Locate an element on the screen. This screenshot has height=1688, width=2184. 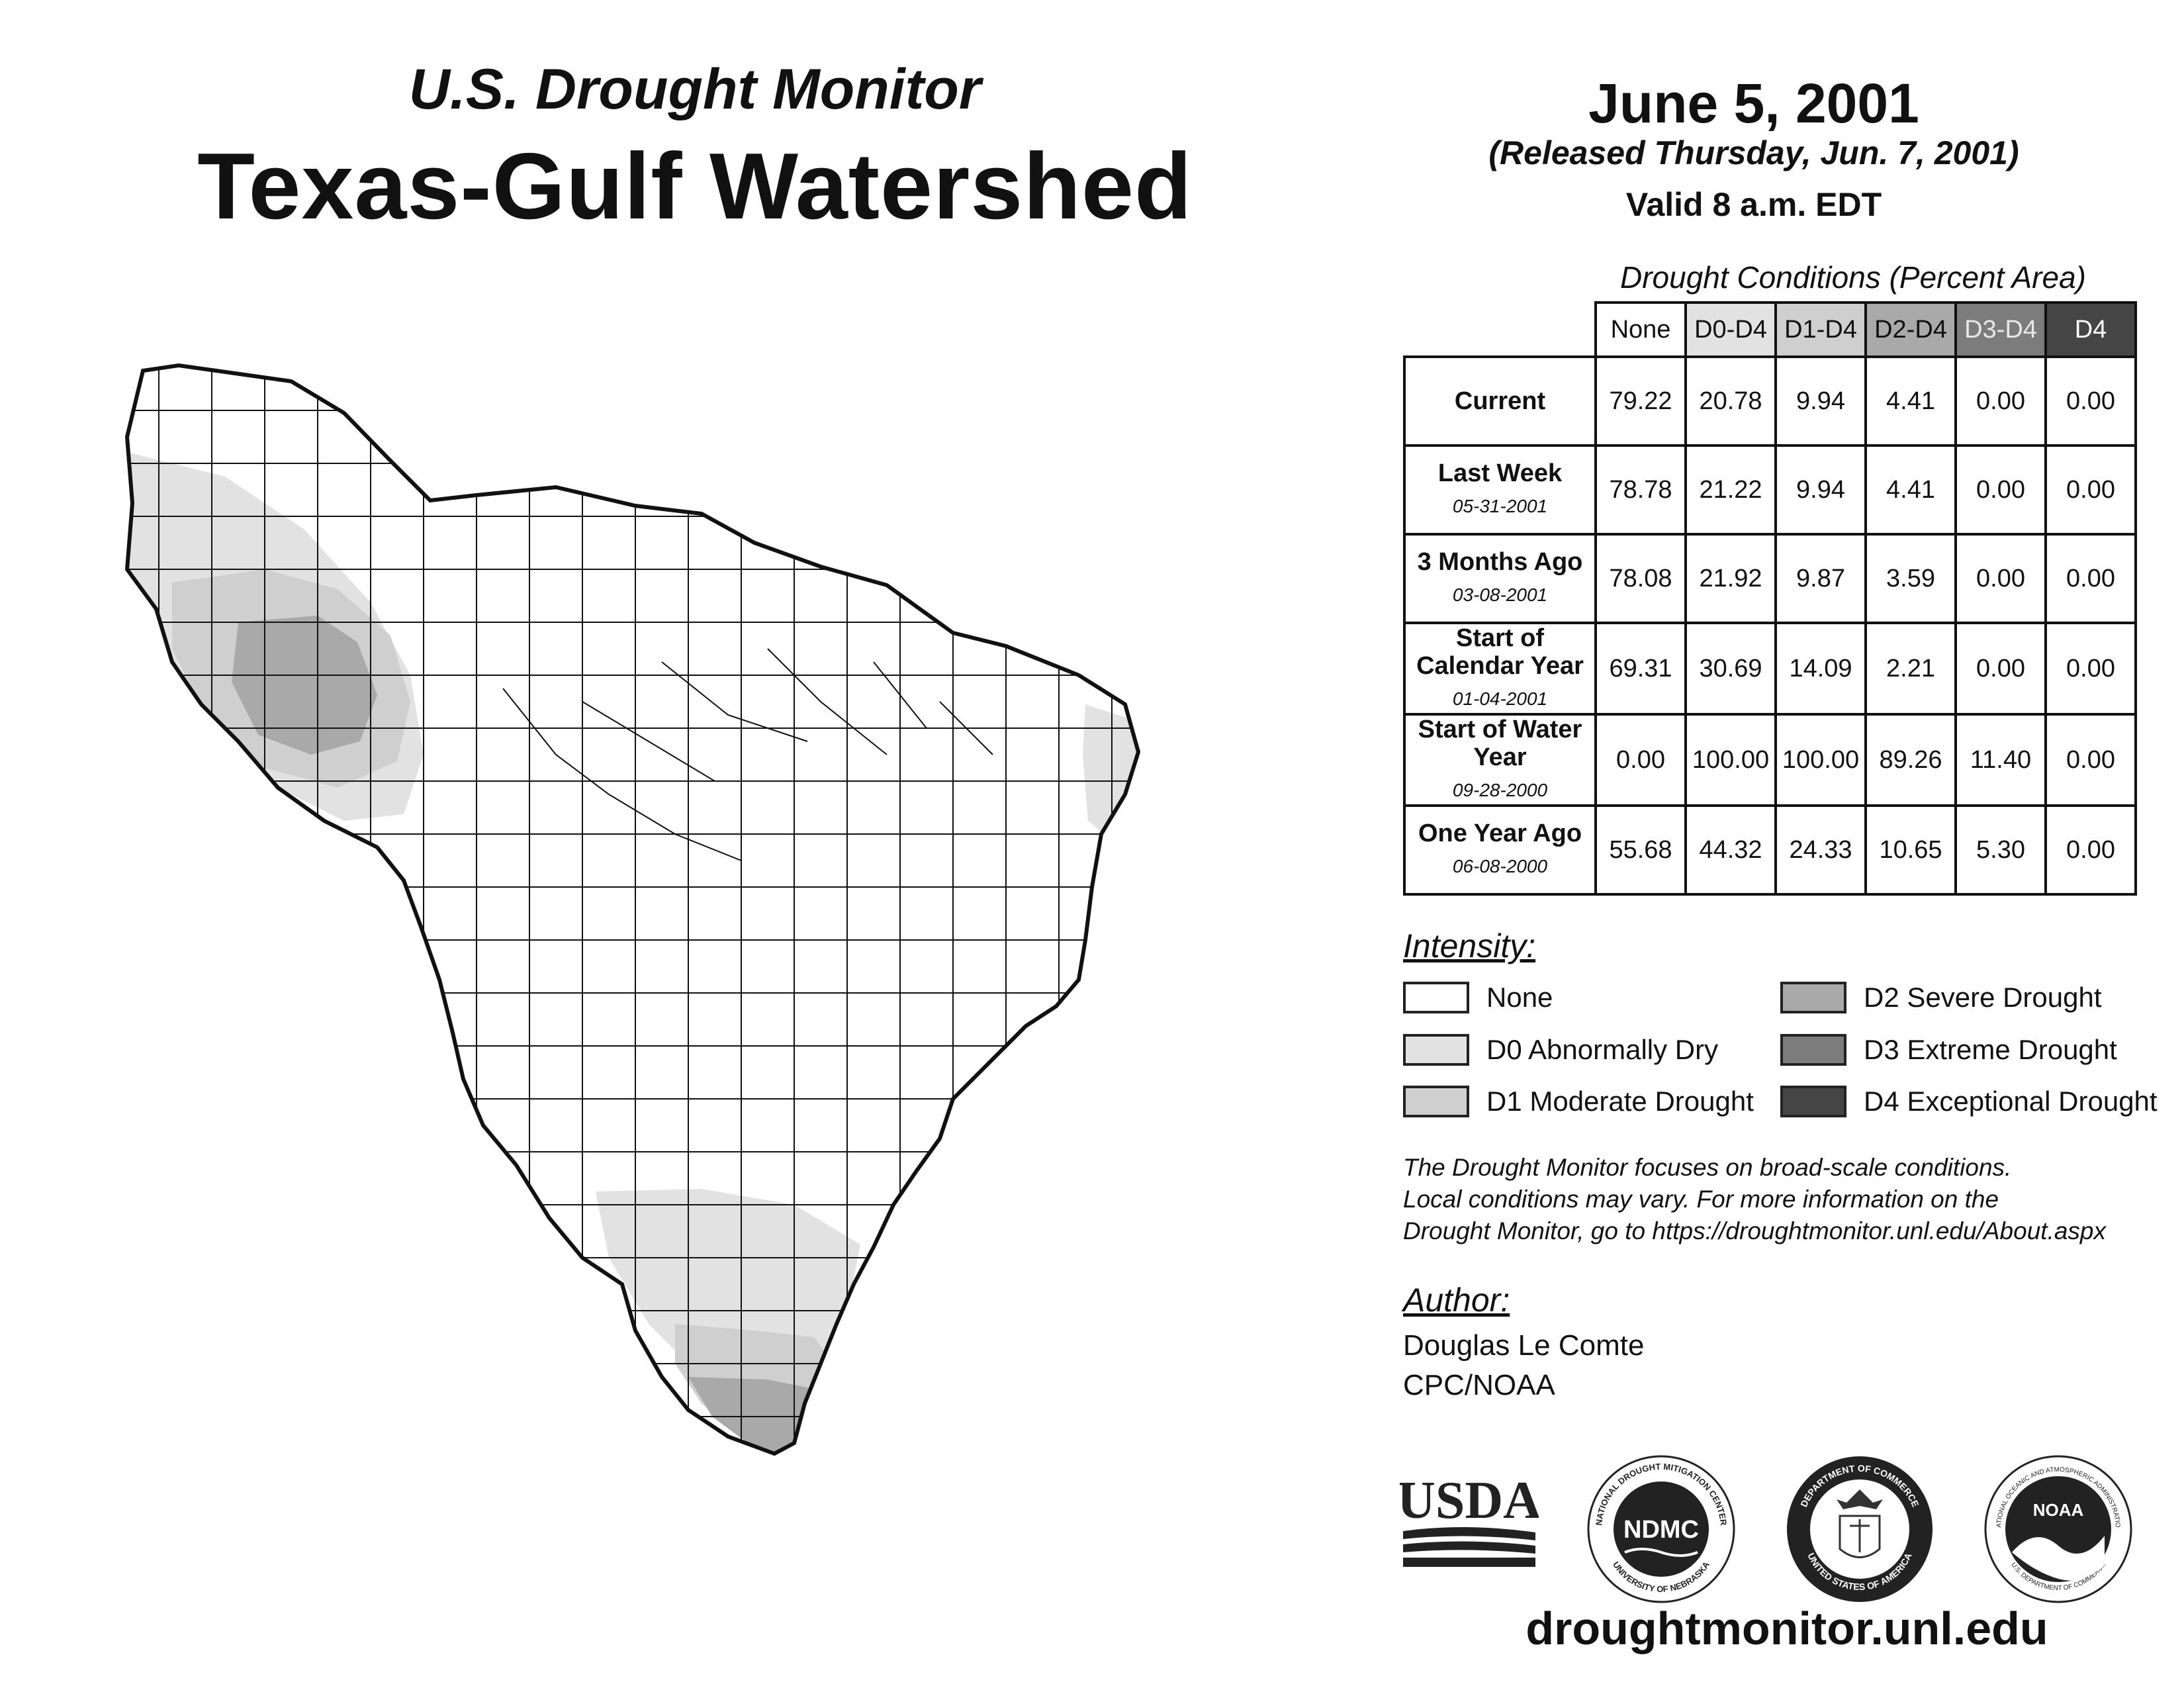
table-cell: 2.21 is located at coordinates (1911, 669).